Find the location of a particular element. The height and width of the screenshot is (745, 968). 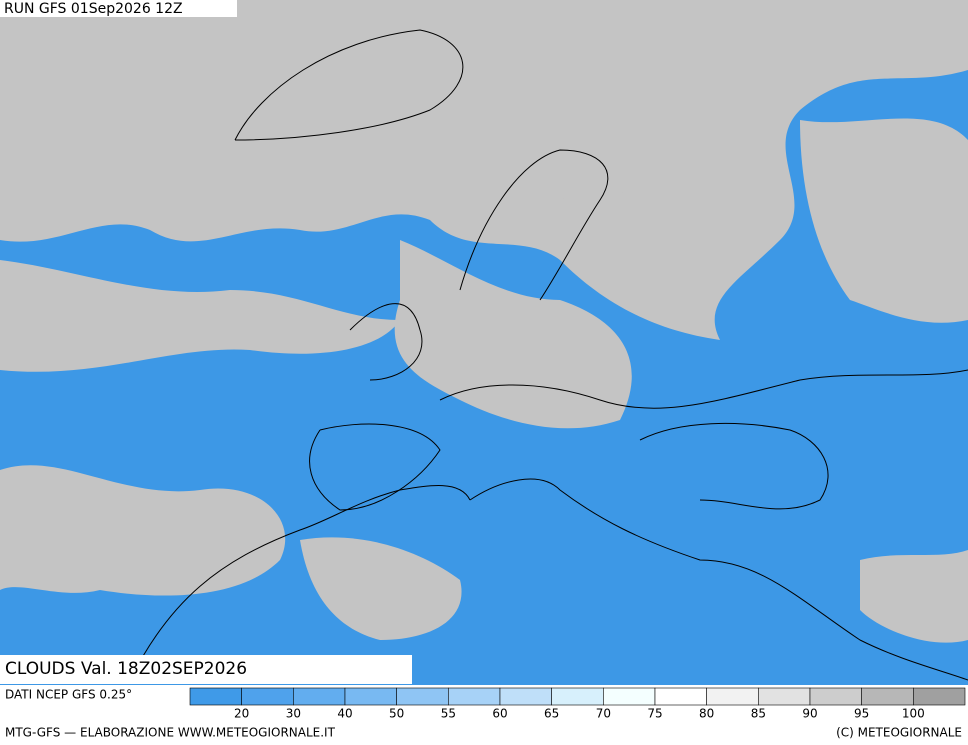

footer-right: (C) METEOGIORNALE is located at coordinates (899, 733).